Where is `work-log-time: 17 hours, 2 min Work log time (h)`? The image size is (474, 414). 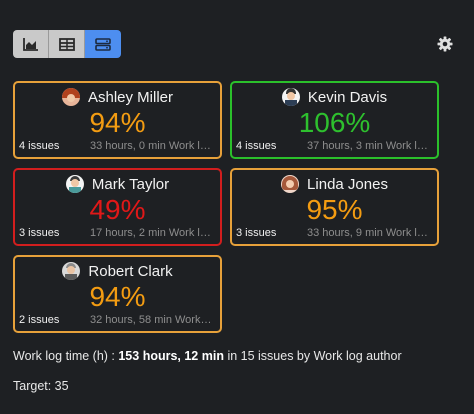
work-log-time: 17 hours, 2 min Work log time (h) is located at coordinates (151, 233).